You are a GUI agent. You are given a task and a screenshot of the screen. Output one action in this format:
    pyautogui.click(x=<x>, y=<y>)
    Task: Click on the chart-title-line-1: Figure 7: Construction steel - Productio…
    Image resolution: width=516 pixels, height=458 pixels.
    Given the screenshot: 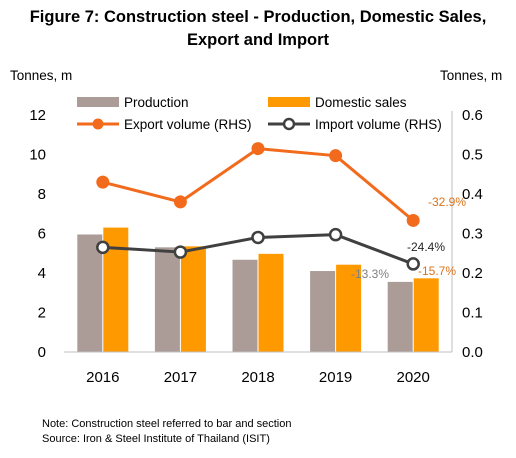 What is the action you would take?
    pyautogui.click(x=258, y=17)
    